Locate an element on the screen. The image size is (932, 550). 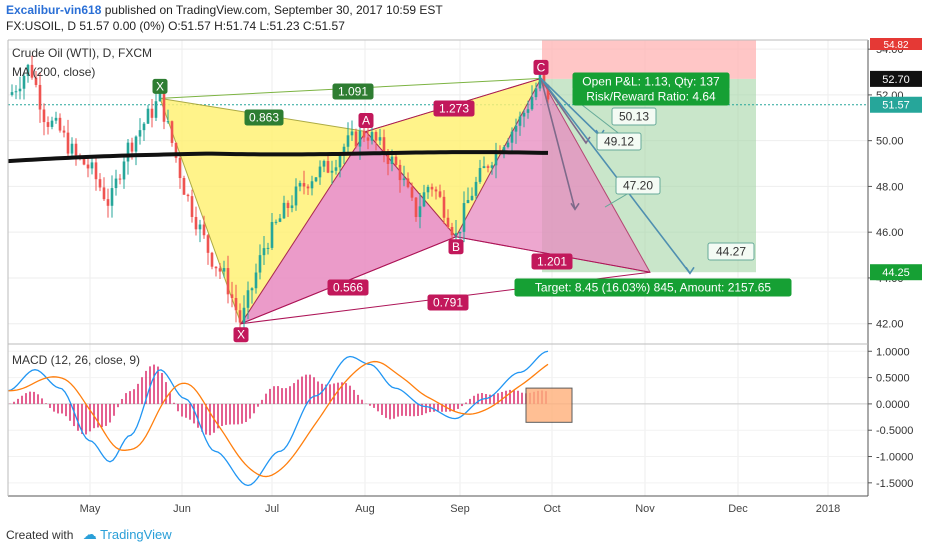
macd-line is located at coordinates (278, 418).